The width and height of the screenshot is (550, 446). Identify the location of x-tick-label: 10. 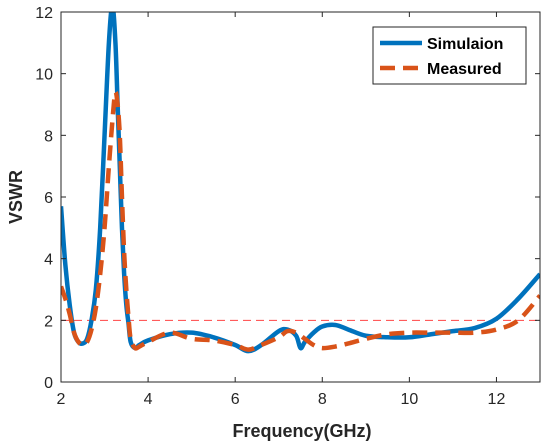
(409, 399).